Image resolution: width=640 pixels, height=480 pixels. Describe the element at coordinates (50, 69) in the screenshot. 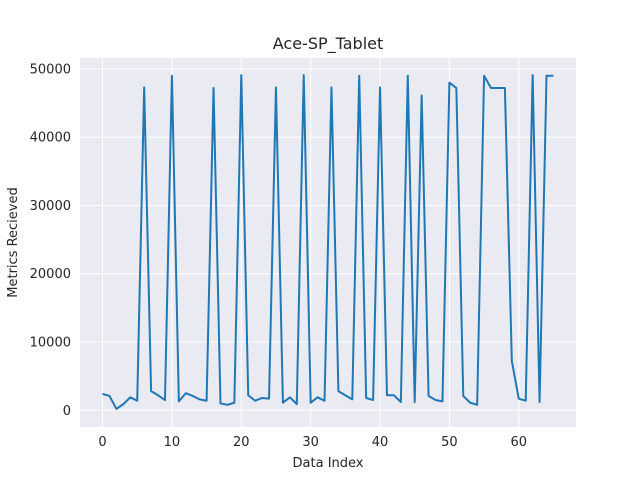

I see `y-tick-label: 50000` at that location.